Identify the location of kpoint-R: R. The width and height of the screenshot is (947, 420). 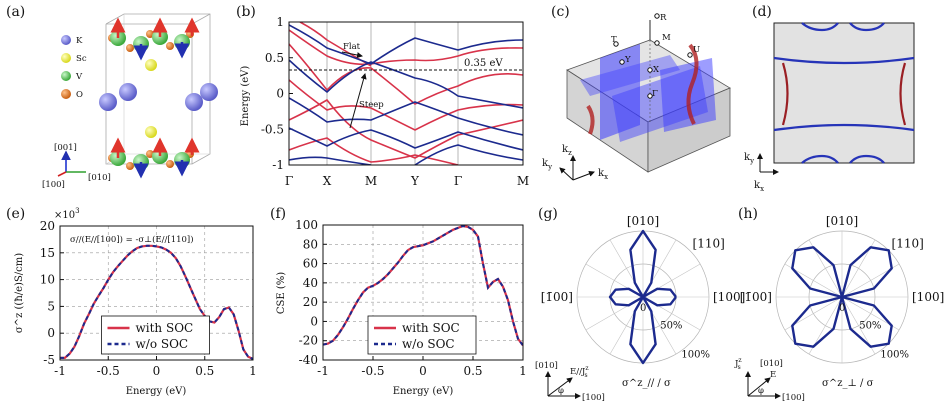
(663, 18).